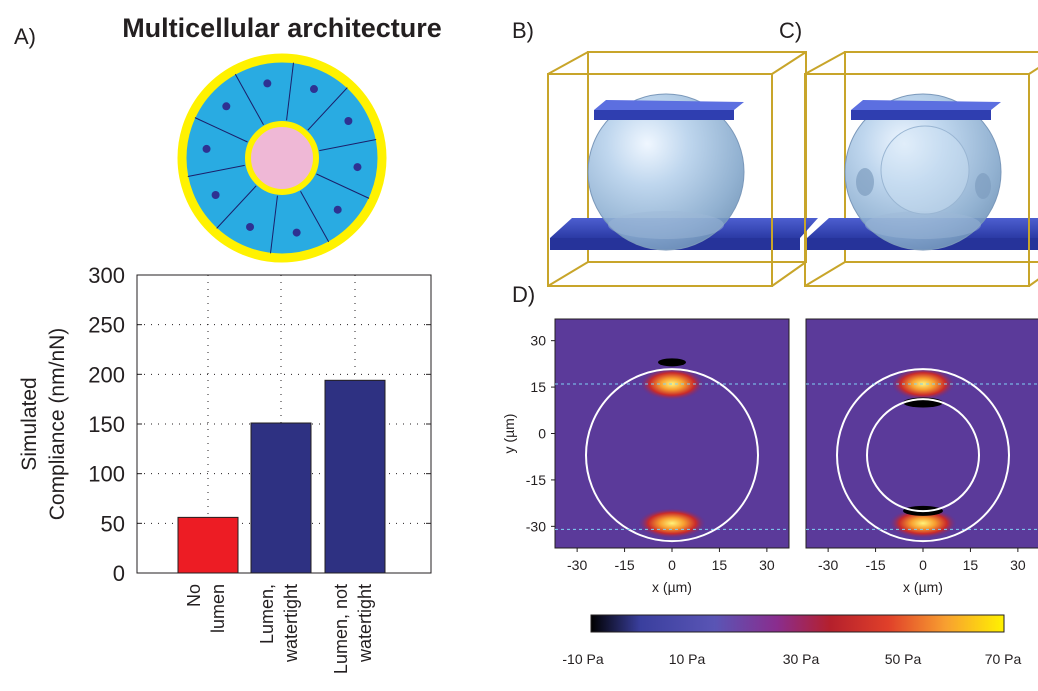  Describe the element at coordinates (267, 614) in the screenshot. I see `category-label: Lumen,` at that location.